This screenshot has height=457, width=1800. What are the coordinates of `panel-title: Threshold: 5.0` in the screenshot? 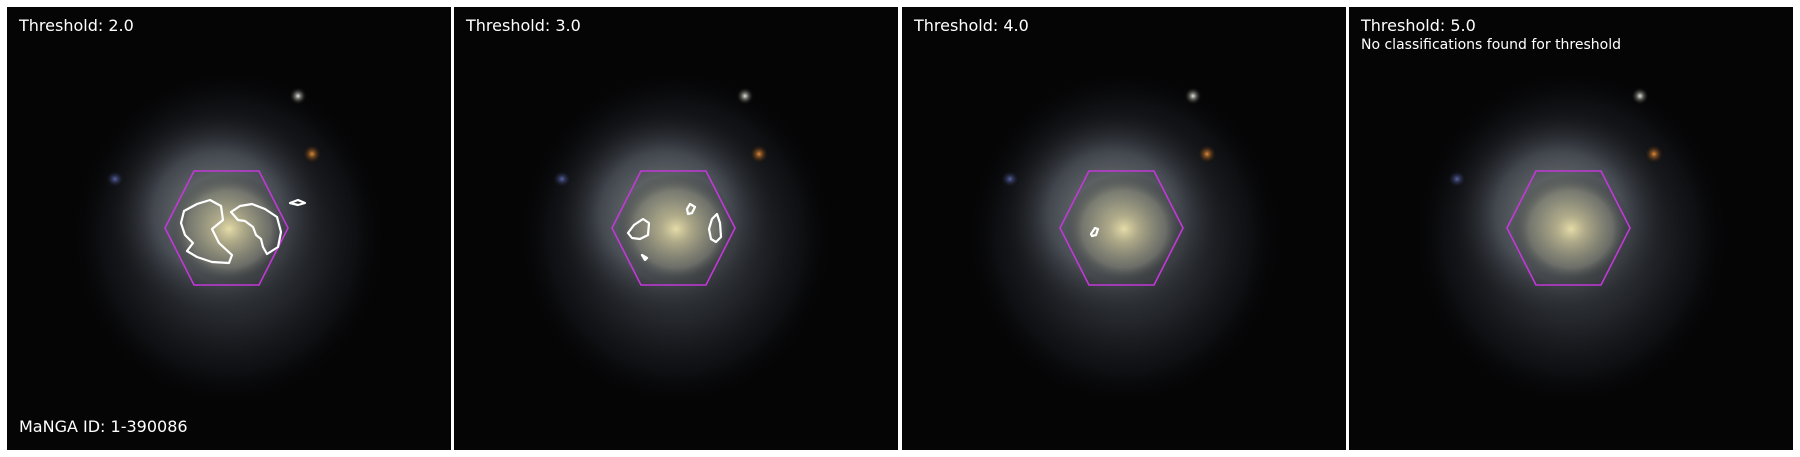 It's located at (1418, 25).